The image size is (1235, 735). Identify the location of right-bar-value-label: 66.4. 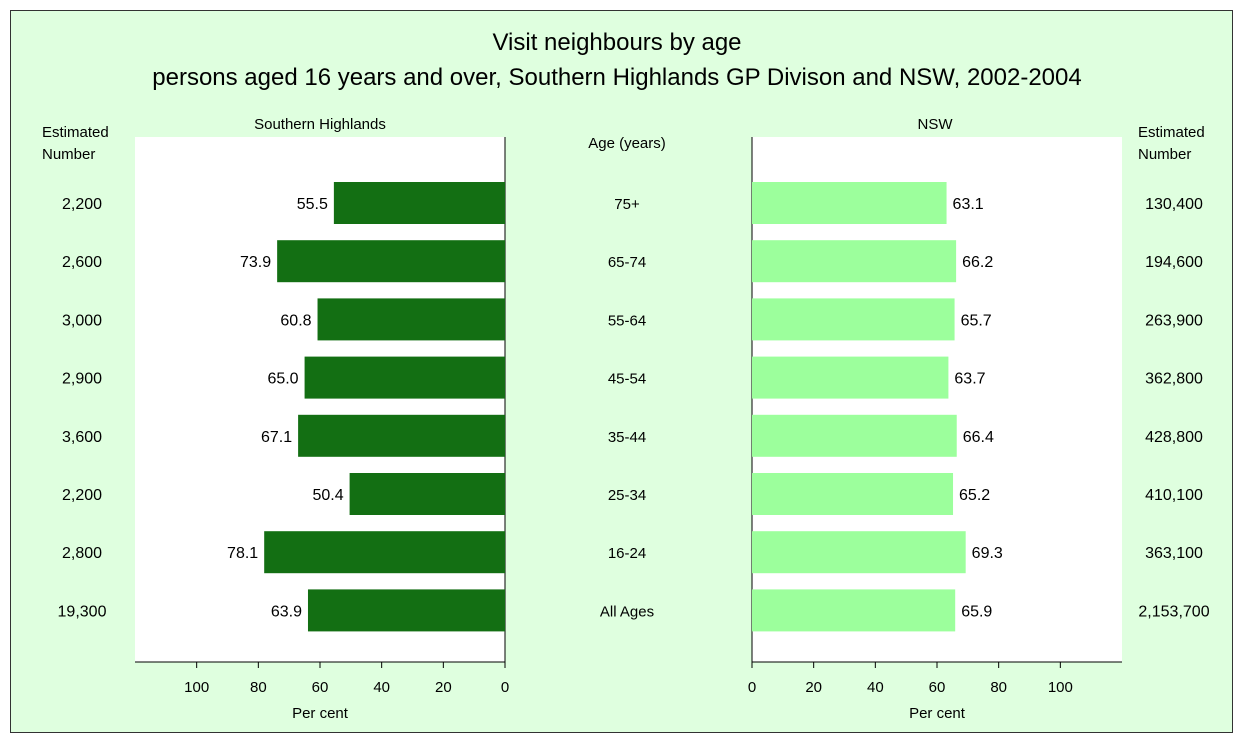
(978, 437).